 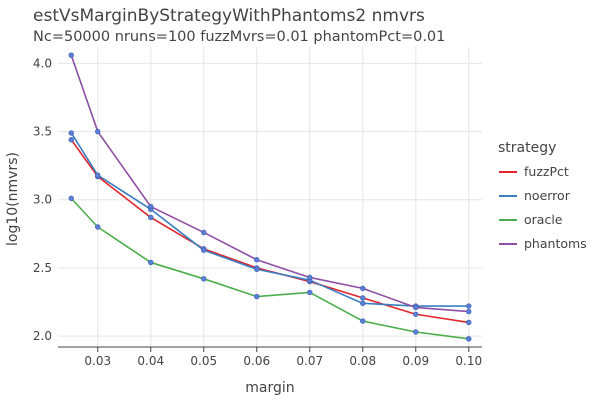 I want to click on x-tick-label: 0.10, so click(x=468, y=361).